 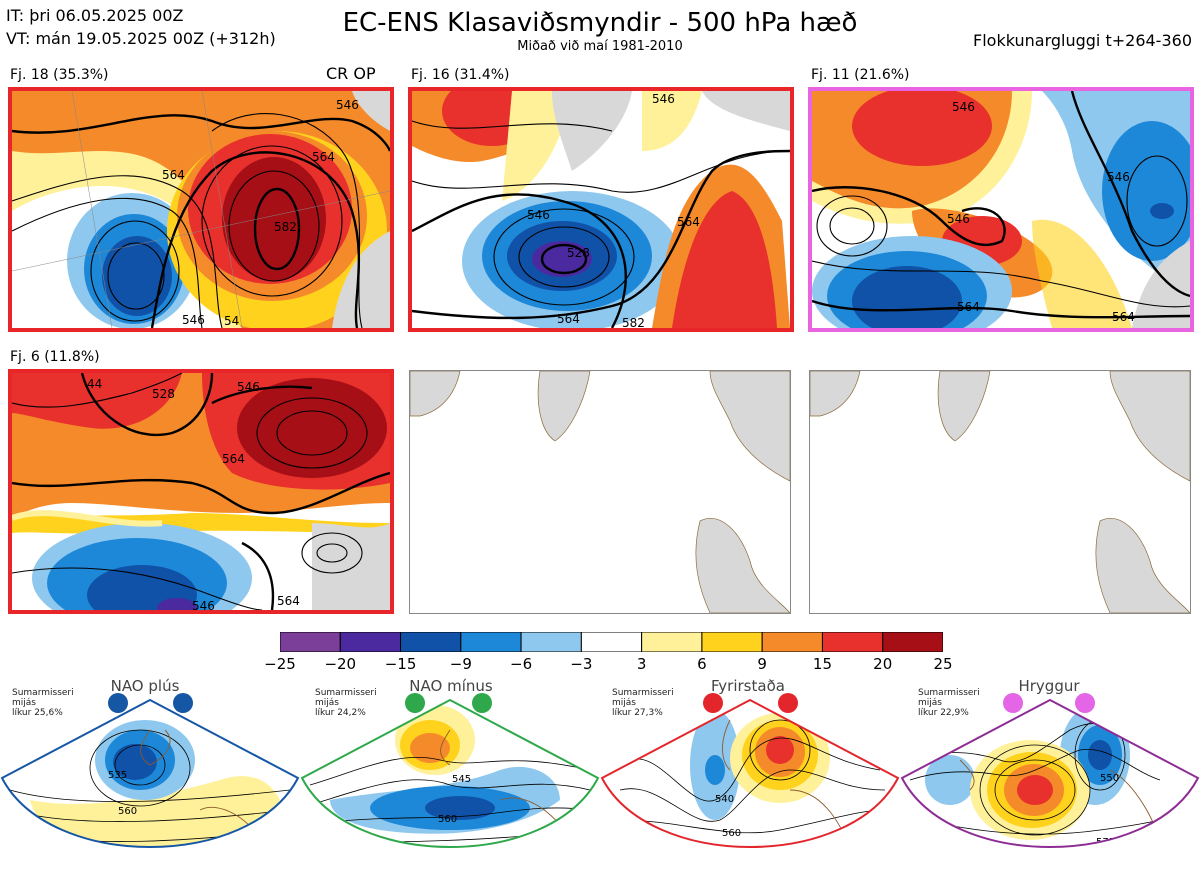 What do you see at coordinates (183, 703) in the screenshot?
I see `regime-1-marker-right` at bounding box center [183, 703].